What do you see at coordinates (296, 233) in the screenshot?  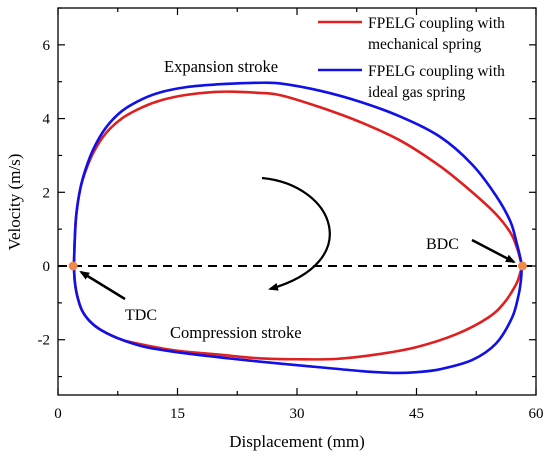 I see `direction-arc-arrow` at bounding box center [296, 233].